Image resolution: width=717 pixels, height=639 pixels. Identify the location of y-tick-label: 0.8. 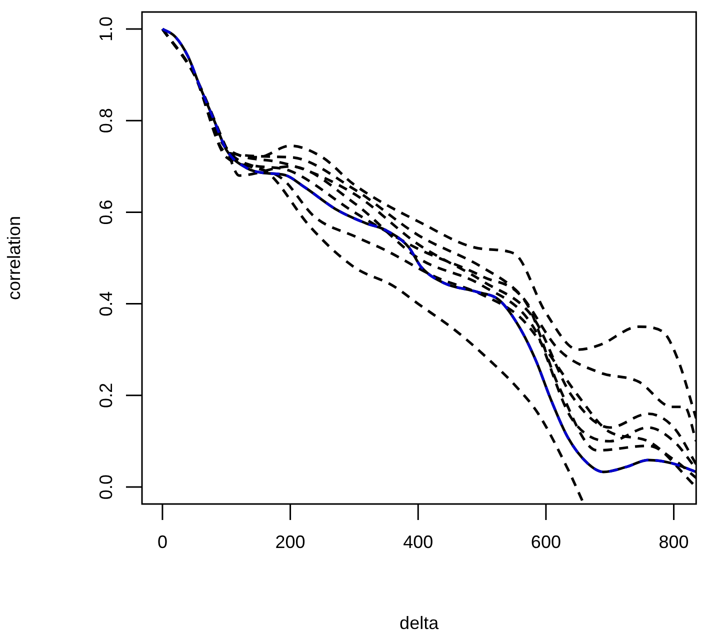
(106, 121).